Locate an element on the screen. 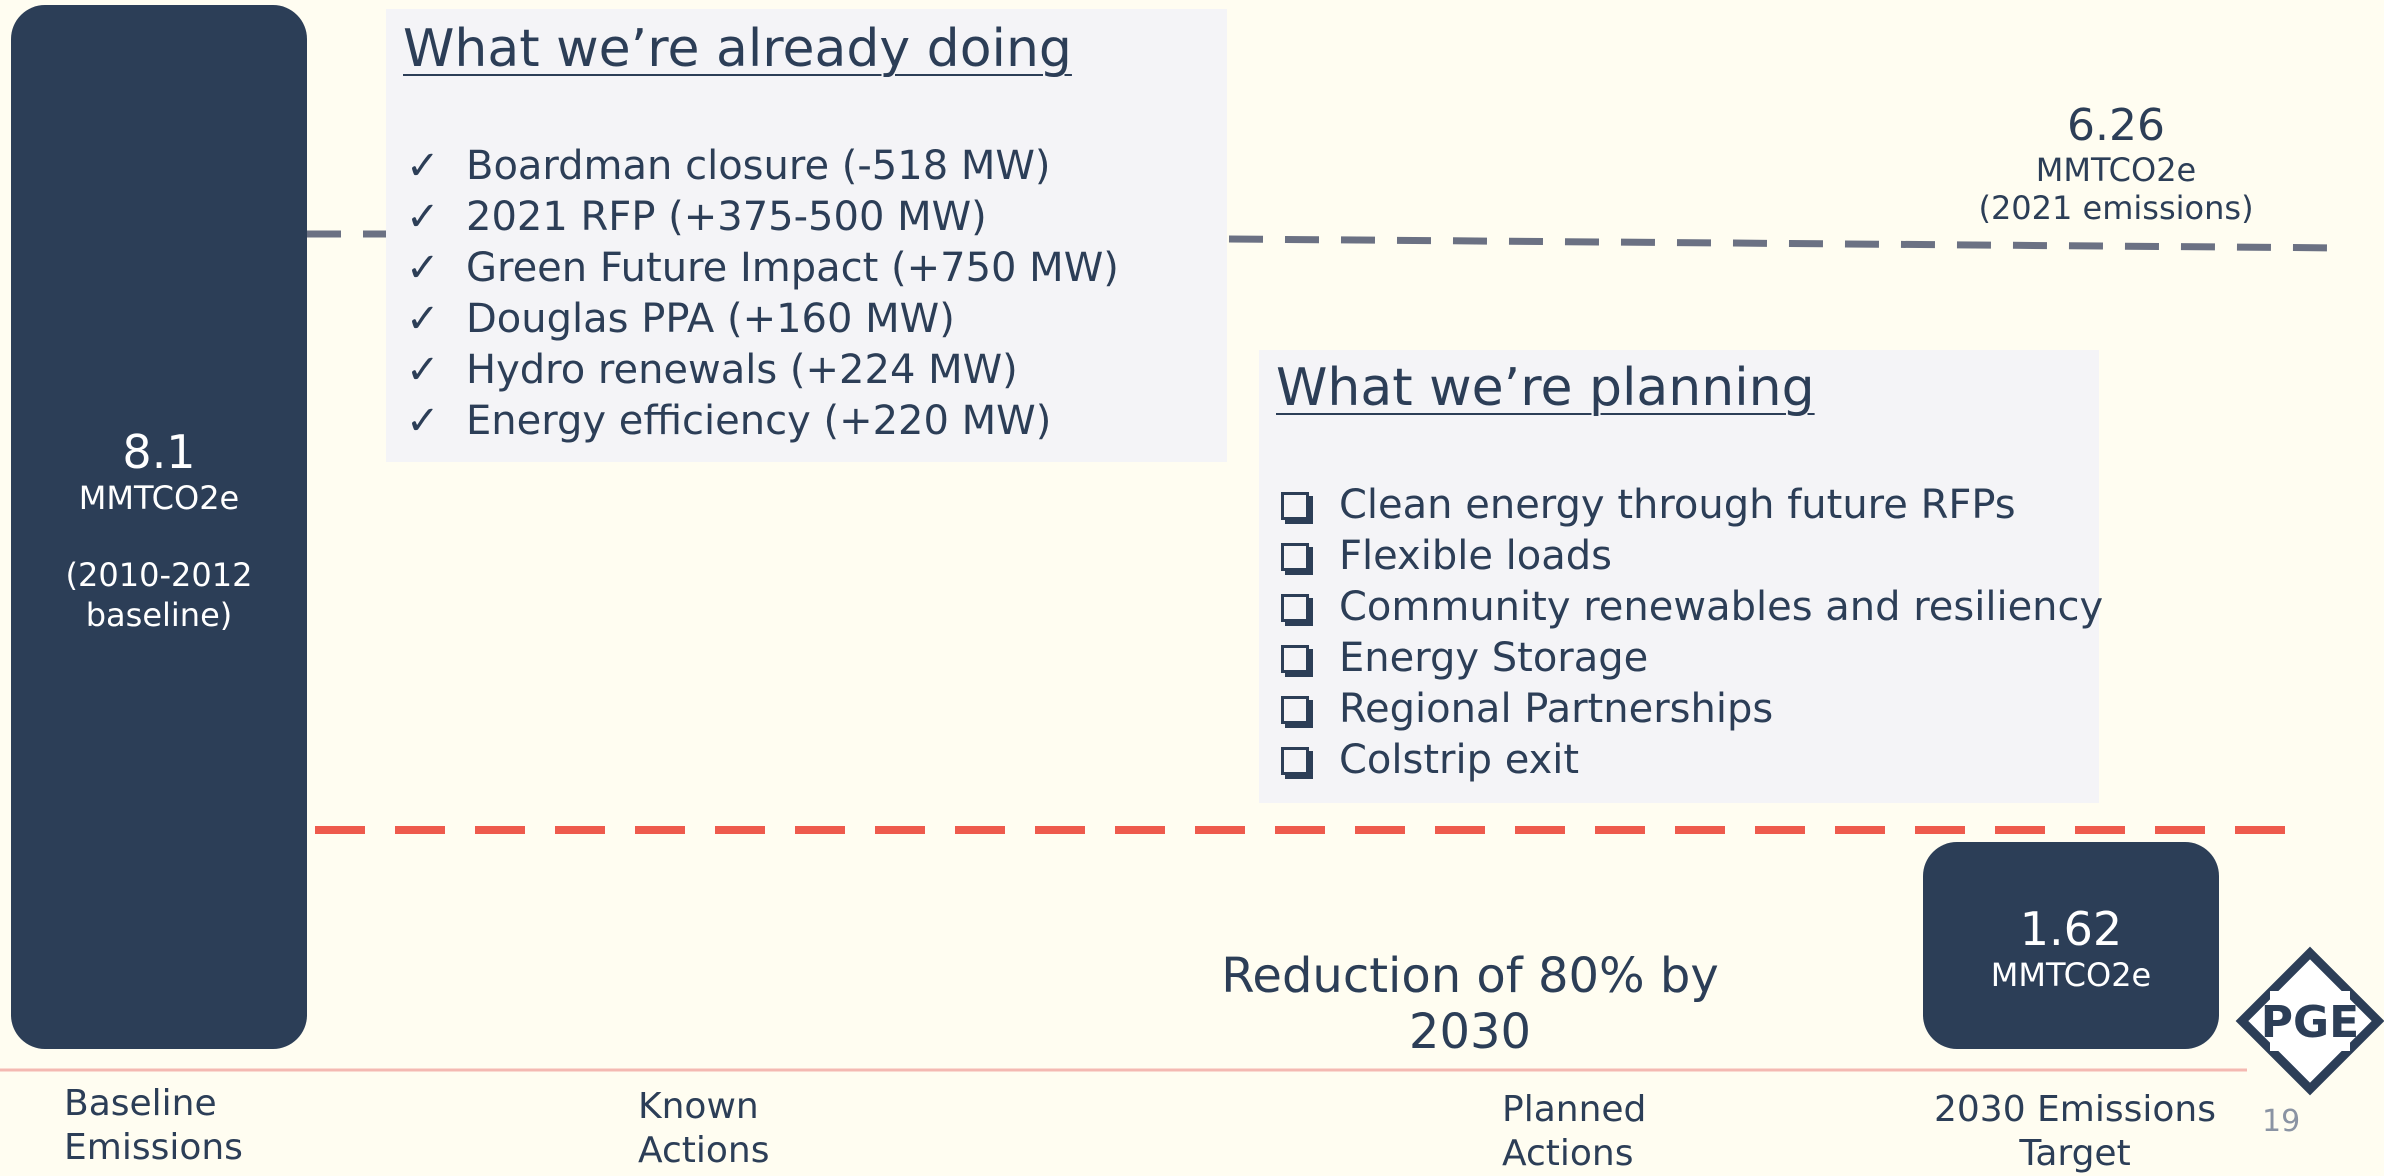 The width and height of the screenshot is (2384, 1176). x-label: Planned Actions is located at coordinates (1574, 1131).